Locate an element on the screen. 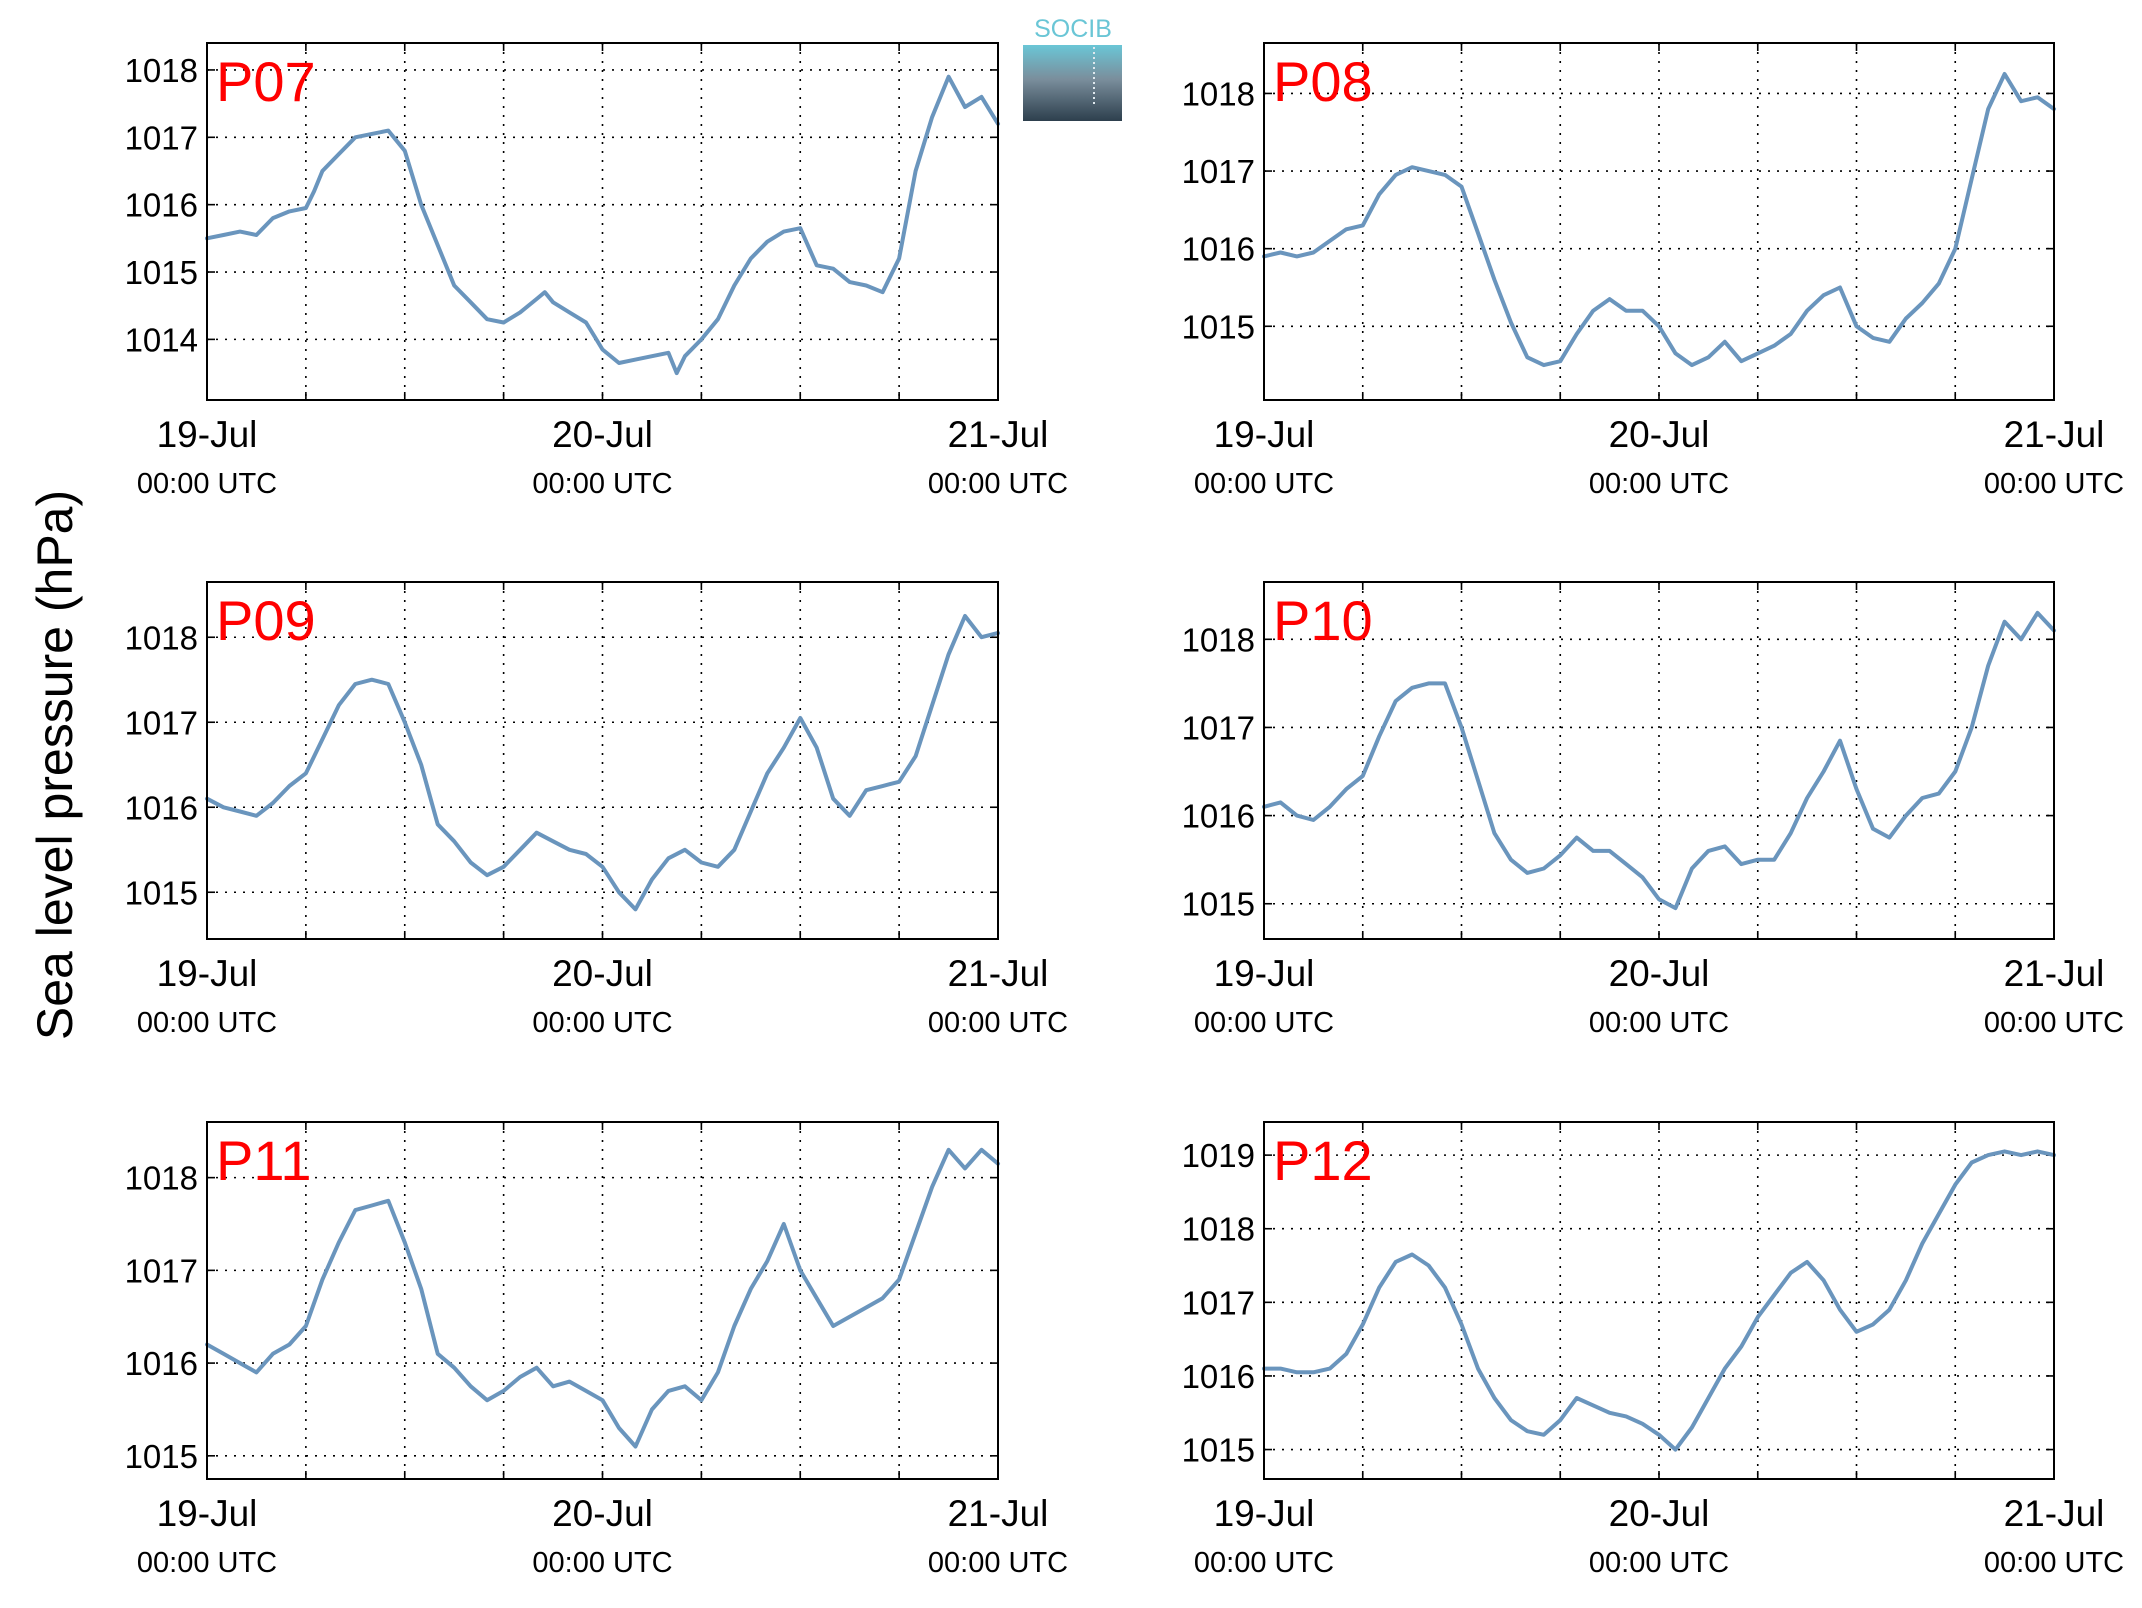 This screenshot has height=1608, width=2142. y-axis-label: Sea level pressure (hPa) is located at coordinates (55, 765).